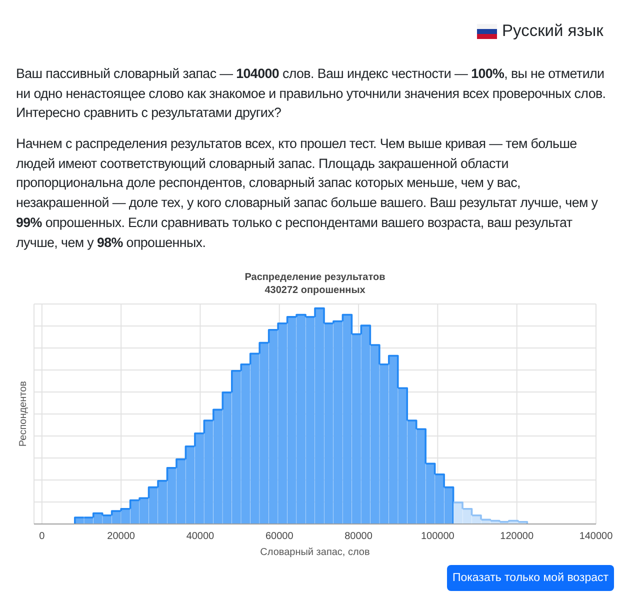  What do you see at coordinates (517, 536) in the screenshot?
I see `x-tick-label: 120000` at bounding box center [517, 536].